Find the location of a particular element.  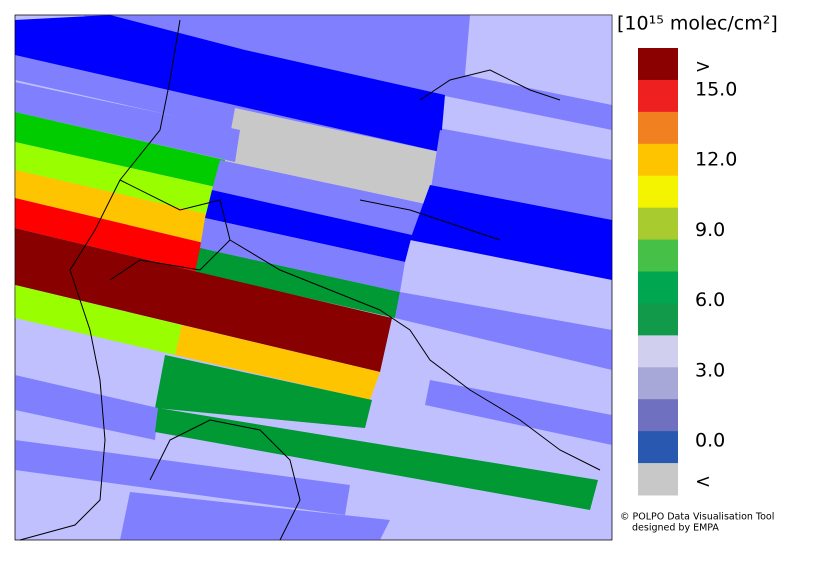

colorbar-label: < is located at coordinates (703, 482).